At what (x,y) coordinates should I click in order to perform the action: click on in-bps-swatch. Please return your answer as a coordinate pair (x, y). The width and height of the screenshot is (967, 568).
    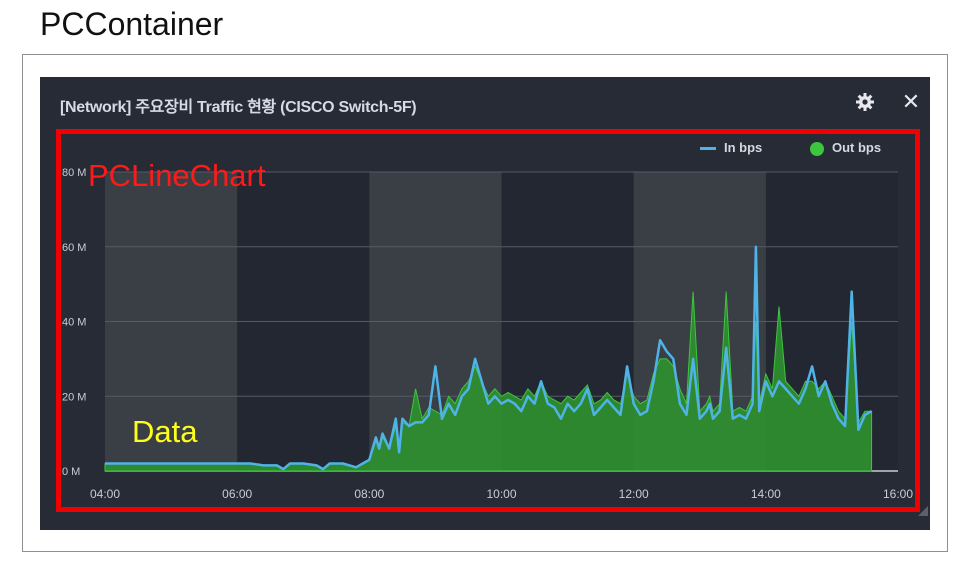
    Looking at the image, I should click on (708, 149).